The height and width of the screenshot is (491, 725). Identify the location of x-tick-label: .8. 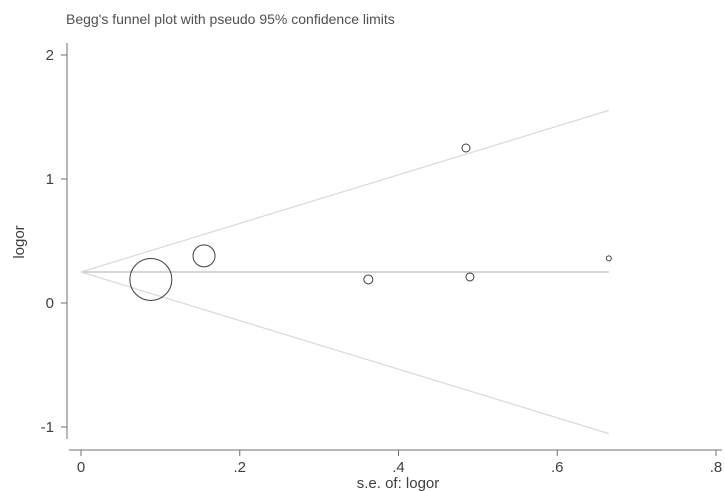
(716, 467).